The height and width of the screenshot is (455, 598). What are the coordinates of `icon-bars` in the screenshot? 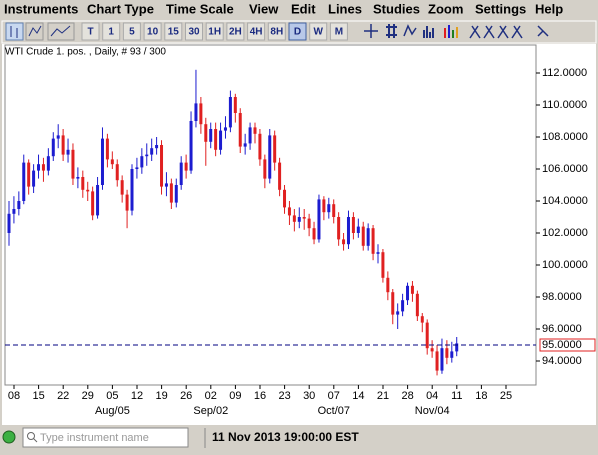 It's located at (34, 31).